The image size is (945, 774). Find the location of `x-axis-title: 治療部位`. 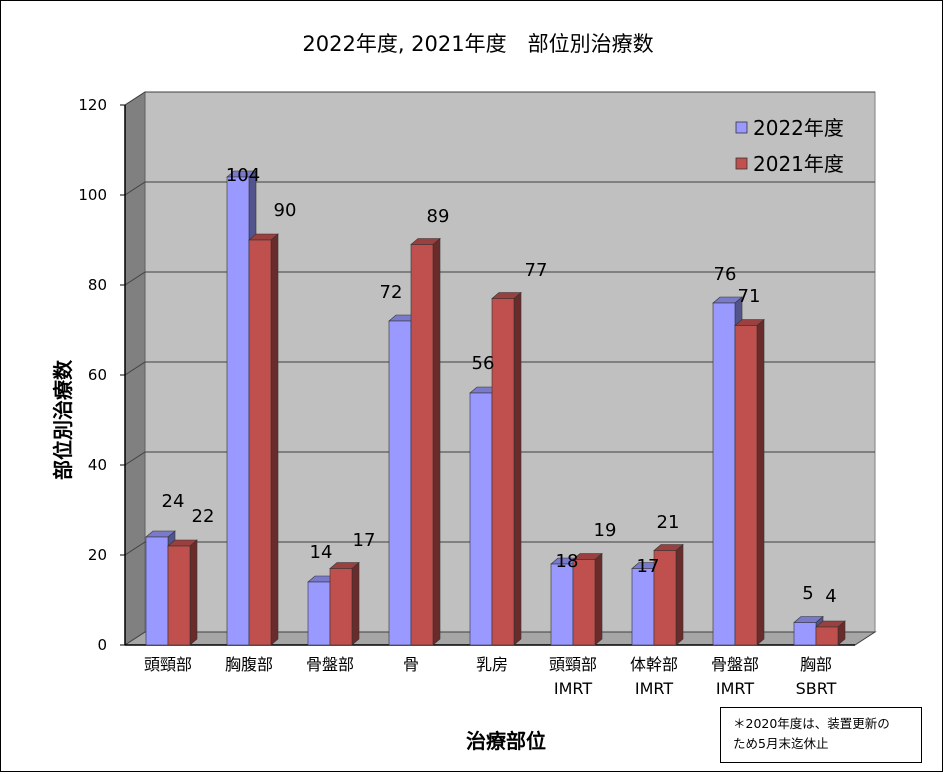

x-axis-title: 治療部位 is located at coordinates (506, 741).